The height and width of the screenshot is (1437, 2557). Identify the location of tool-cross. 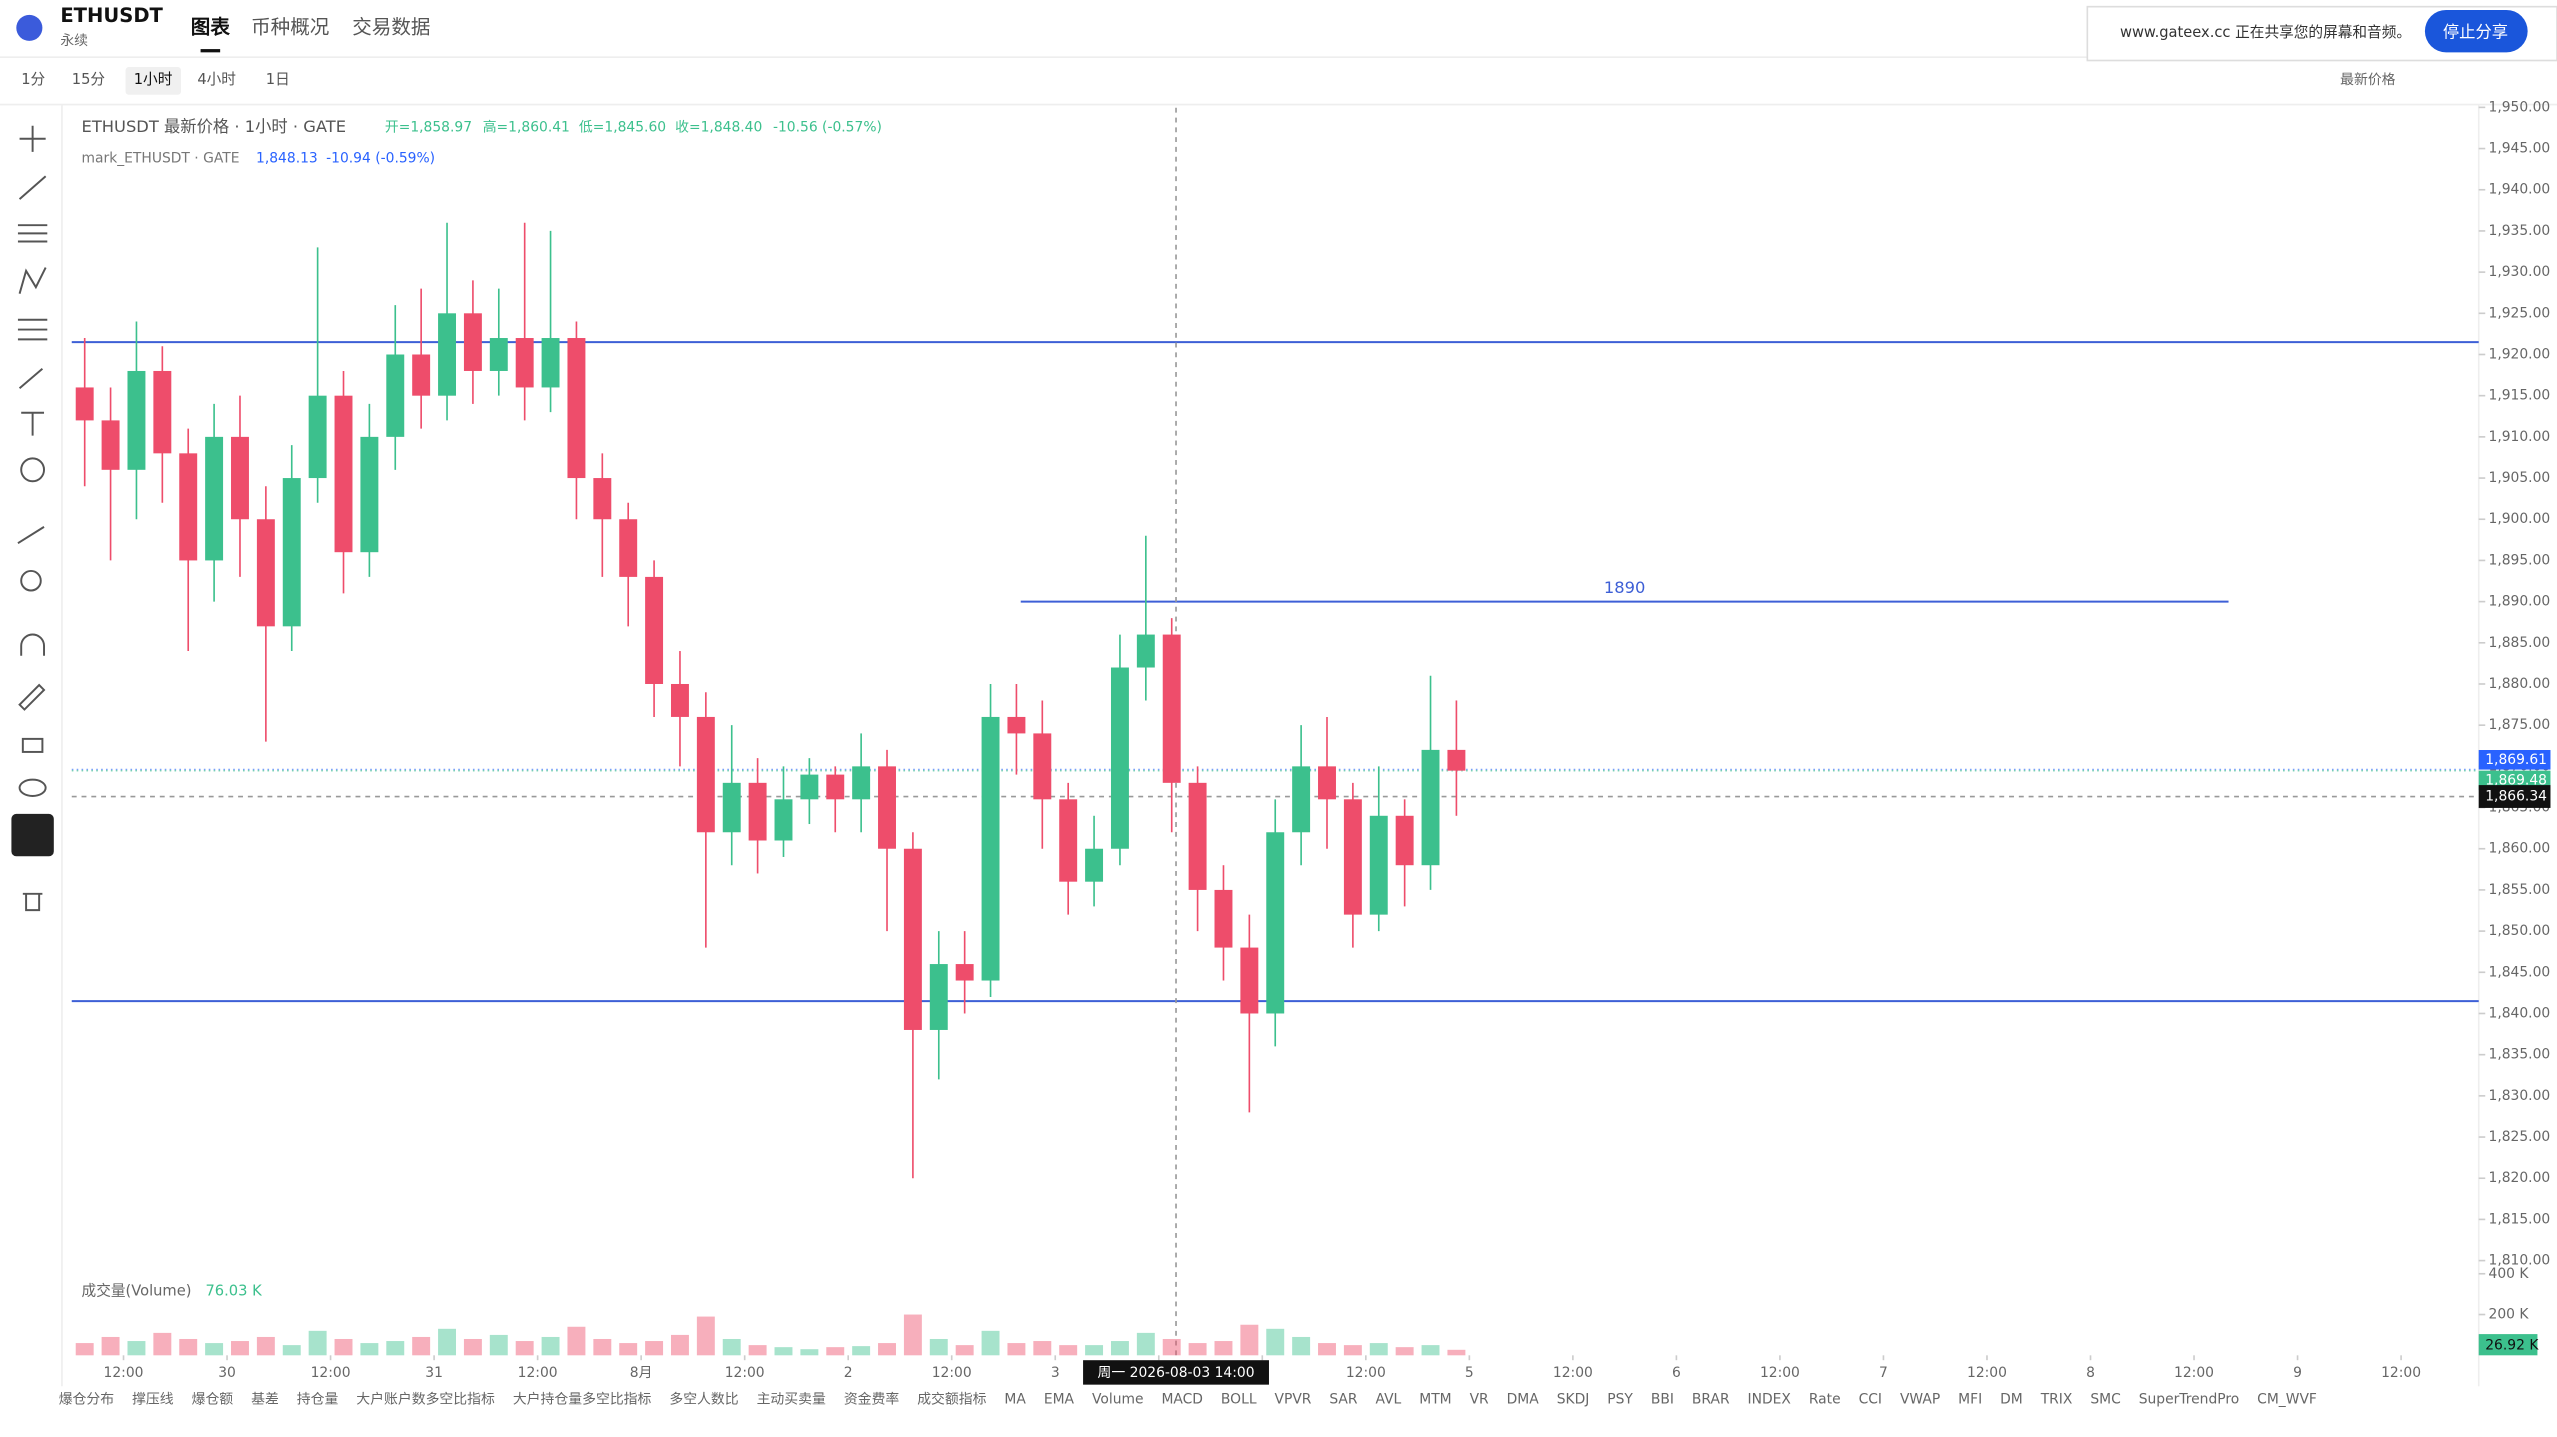
(32, 138).